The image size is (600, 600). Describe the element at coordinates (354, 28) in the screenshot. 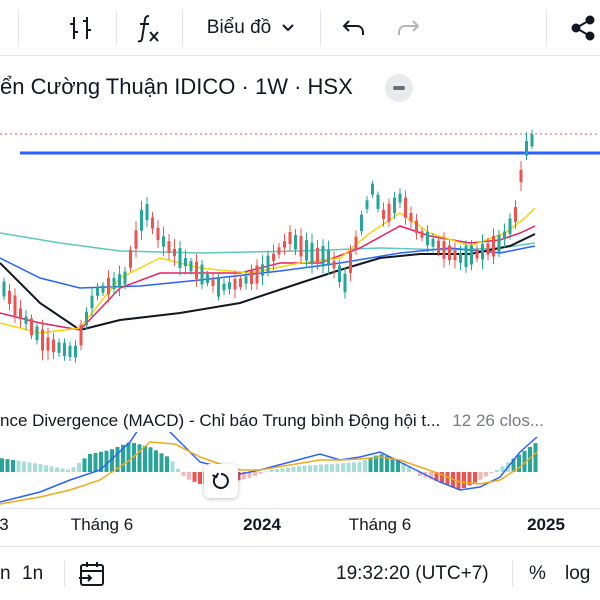

I see `undo-button` at that location.